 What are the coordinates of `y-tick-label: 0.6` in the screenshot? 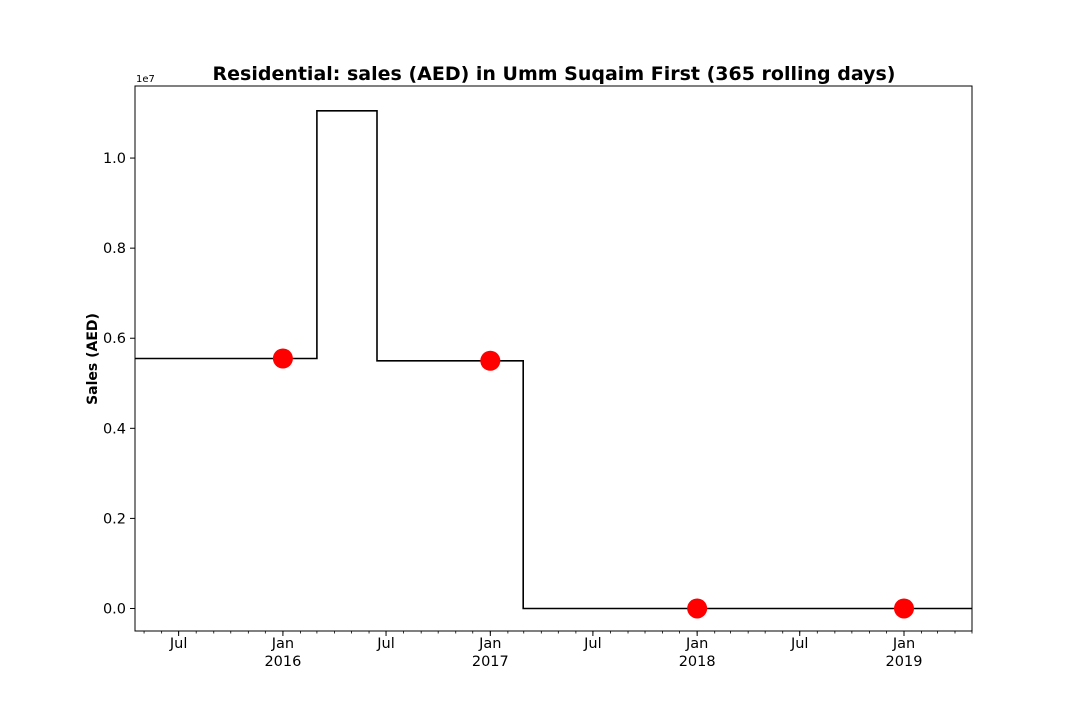 It's located at (114, 339).